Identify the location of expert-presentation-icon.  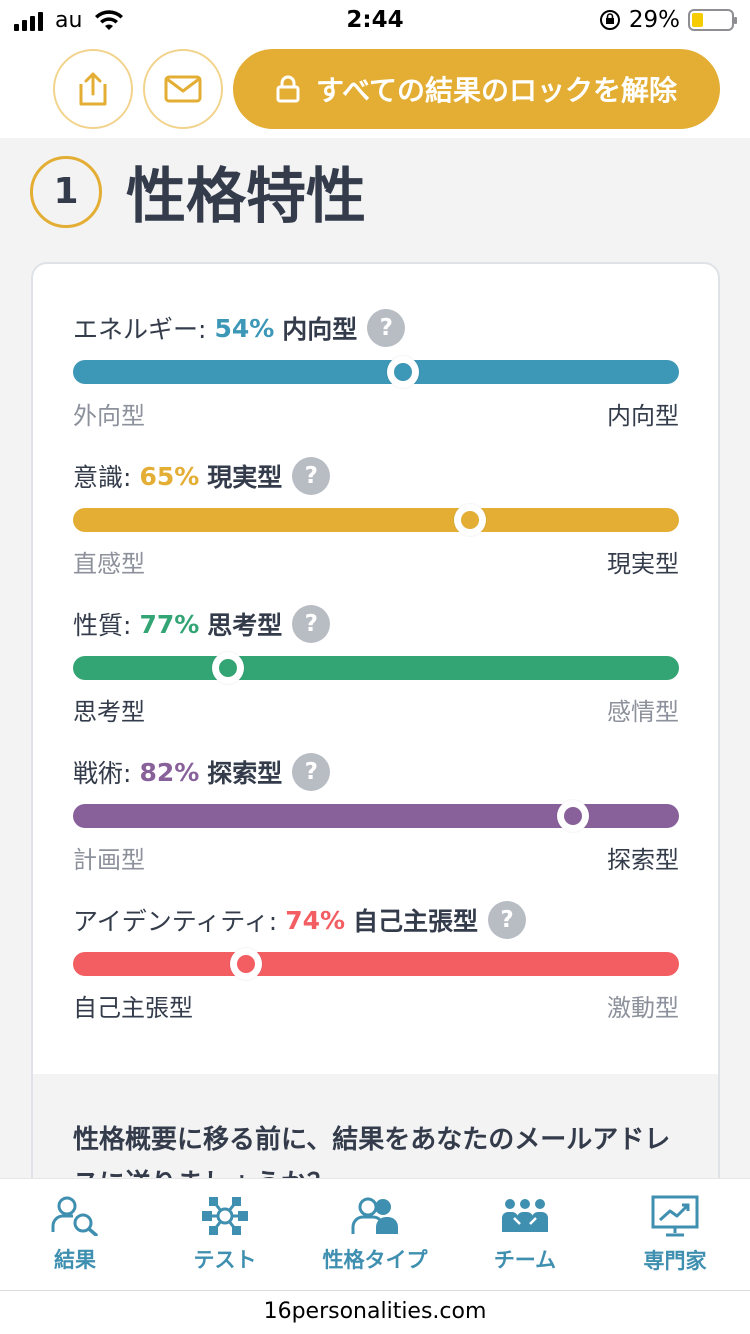
(675, 1216).